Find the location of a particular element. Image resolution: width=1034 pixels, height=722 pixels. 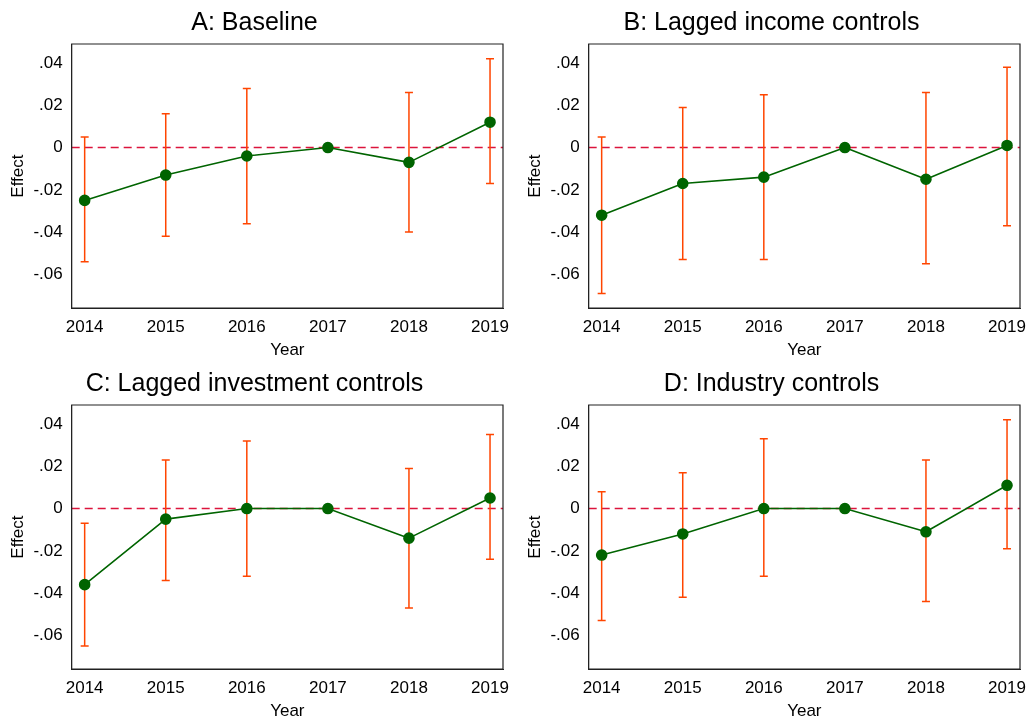

chart-title: C: Lagged investment controls is located at coordinates (254, 381).